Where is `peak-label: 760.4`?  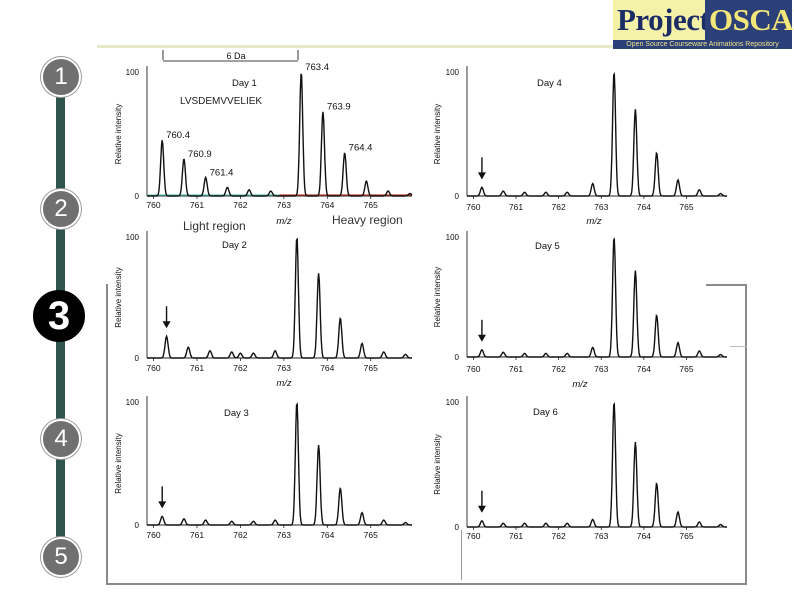
peak-label: 760.4 is located at coordinates (178, 135).